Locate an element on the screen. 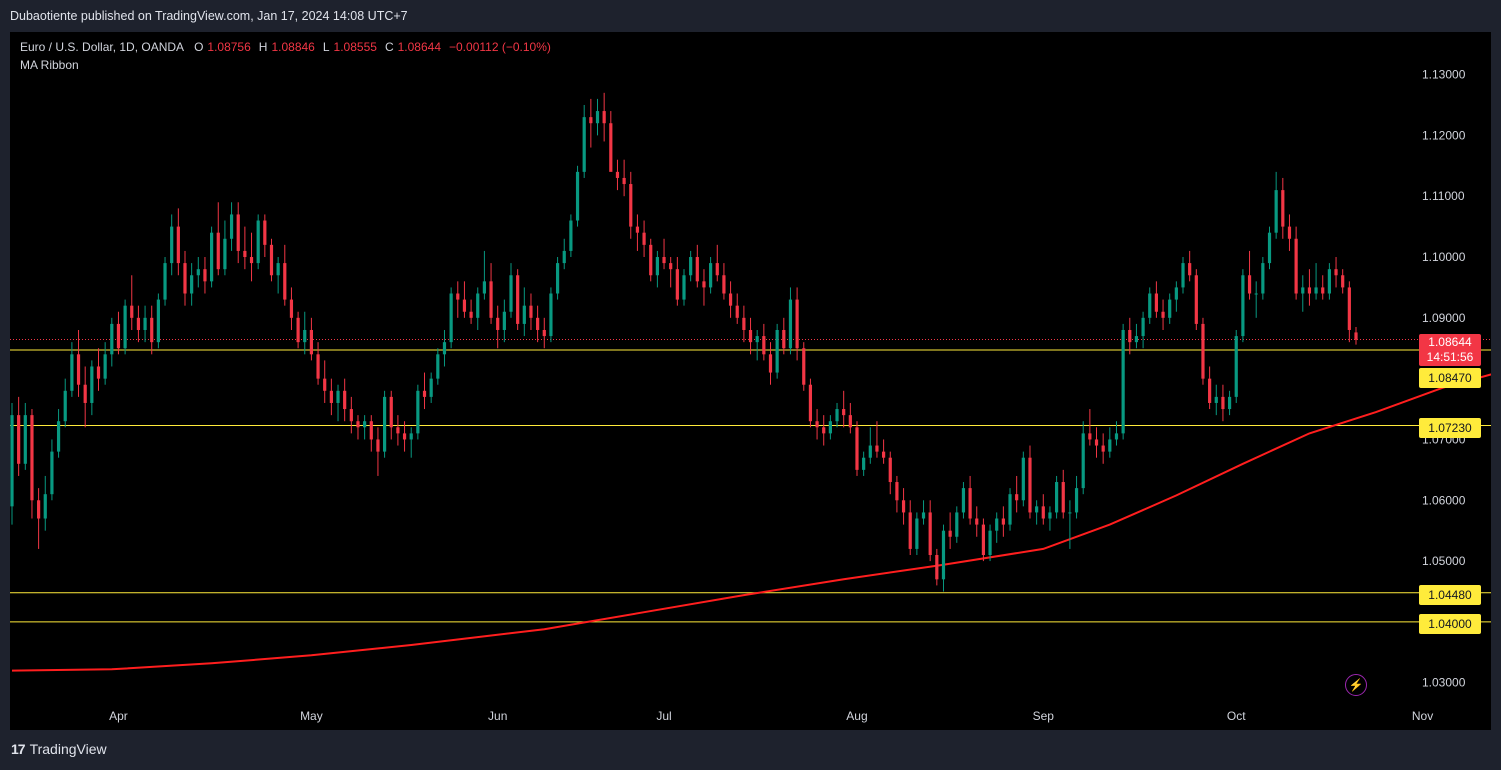  indicator-label: MA Ribbon is located at coordinates (49, 65).